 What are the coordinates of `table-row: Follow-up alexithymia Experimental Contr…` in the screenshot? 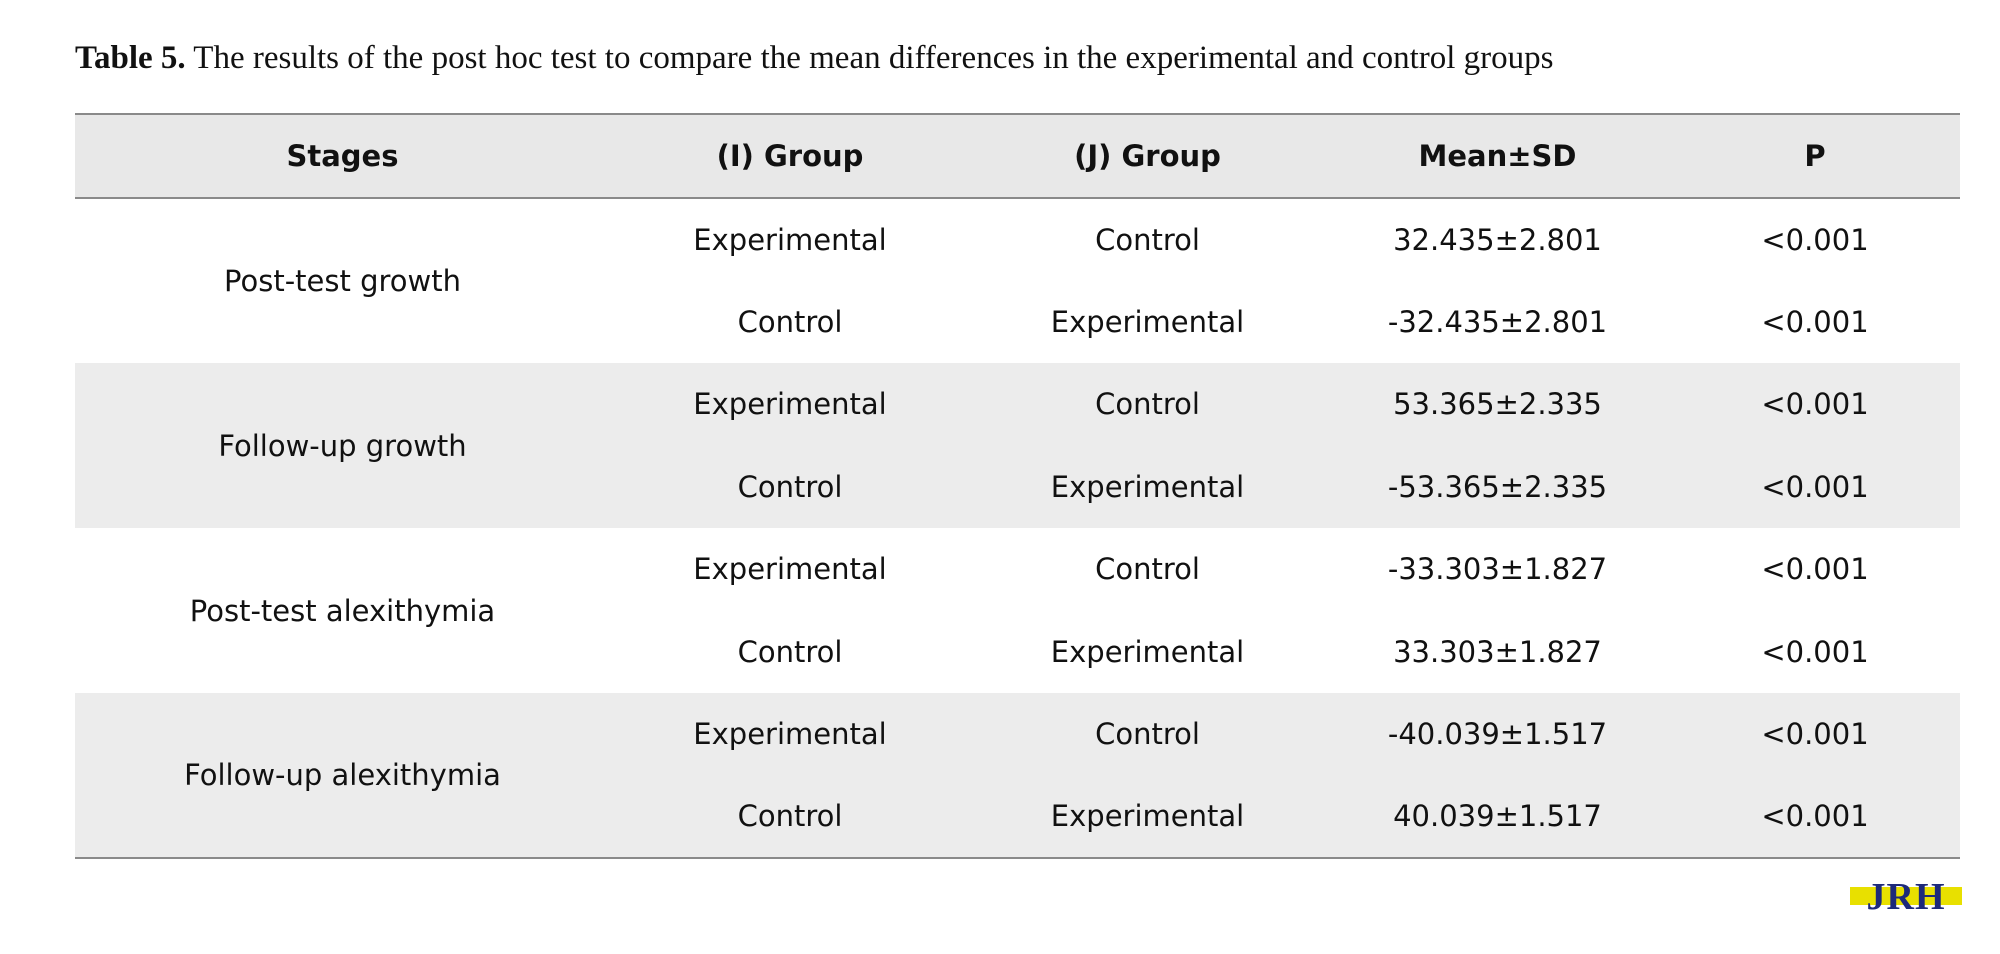 It's located at (1017, 742).